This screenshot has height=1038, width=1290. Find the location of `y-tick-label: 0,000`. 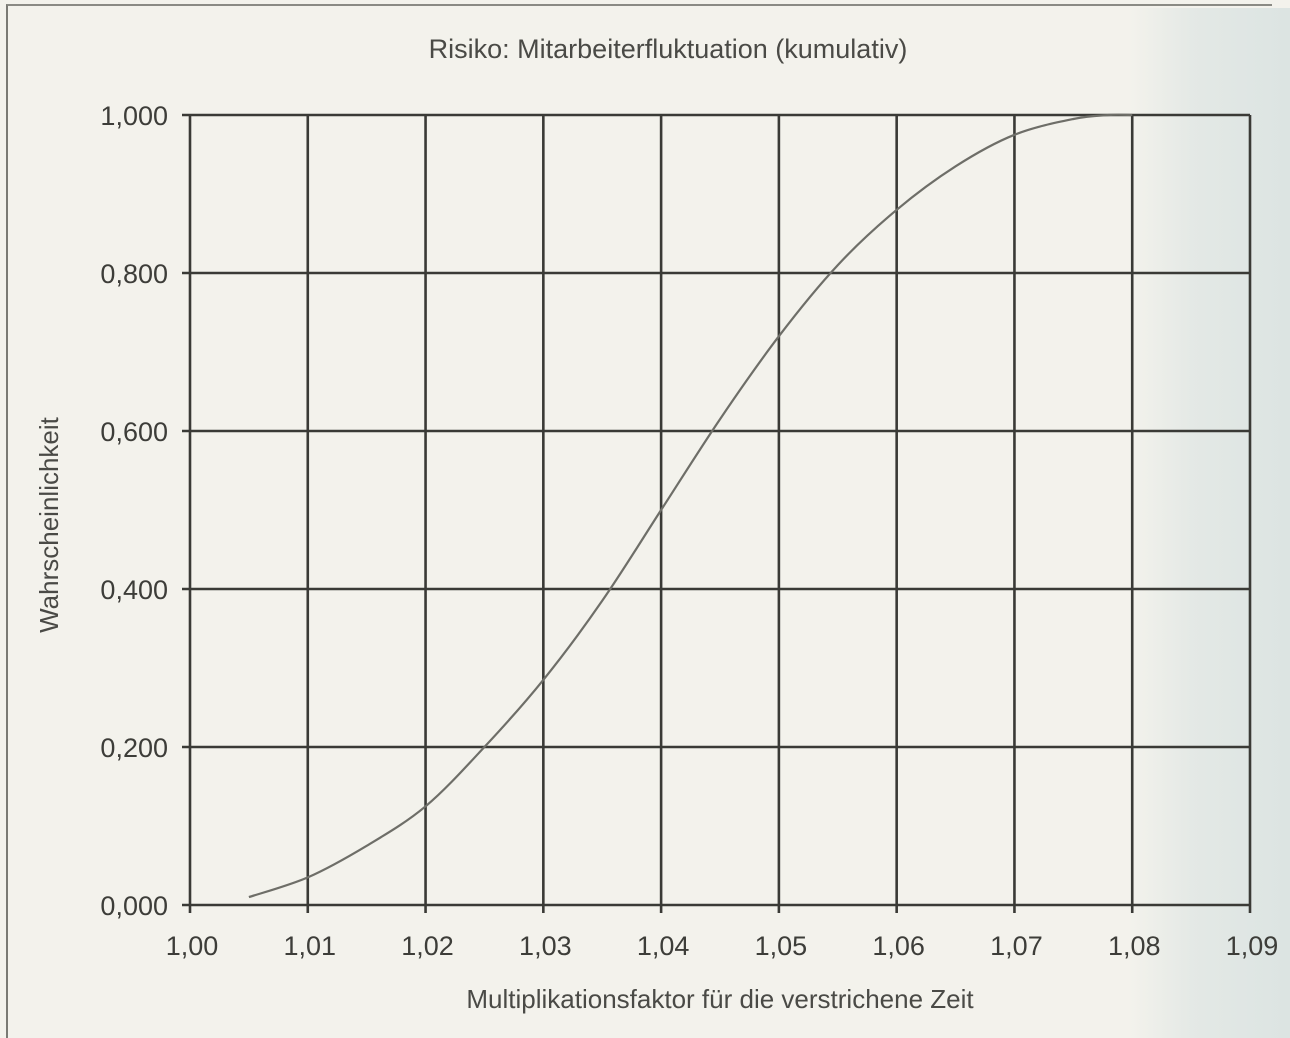

y-tick-label: 0,000 is located at coordinates (134, 906).